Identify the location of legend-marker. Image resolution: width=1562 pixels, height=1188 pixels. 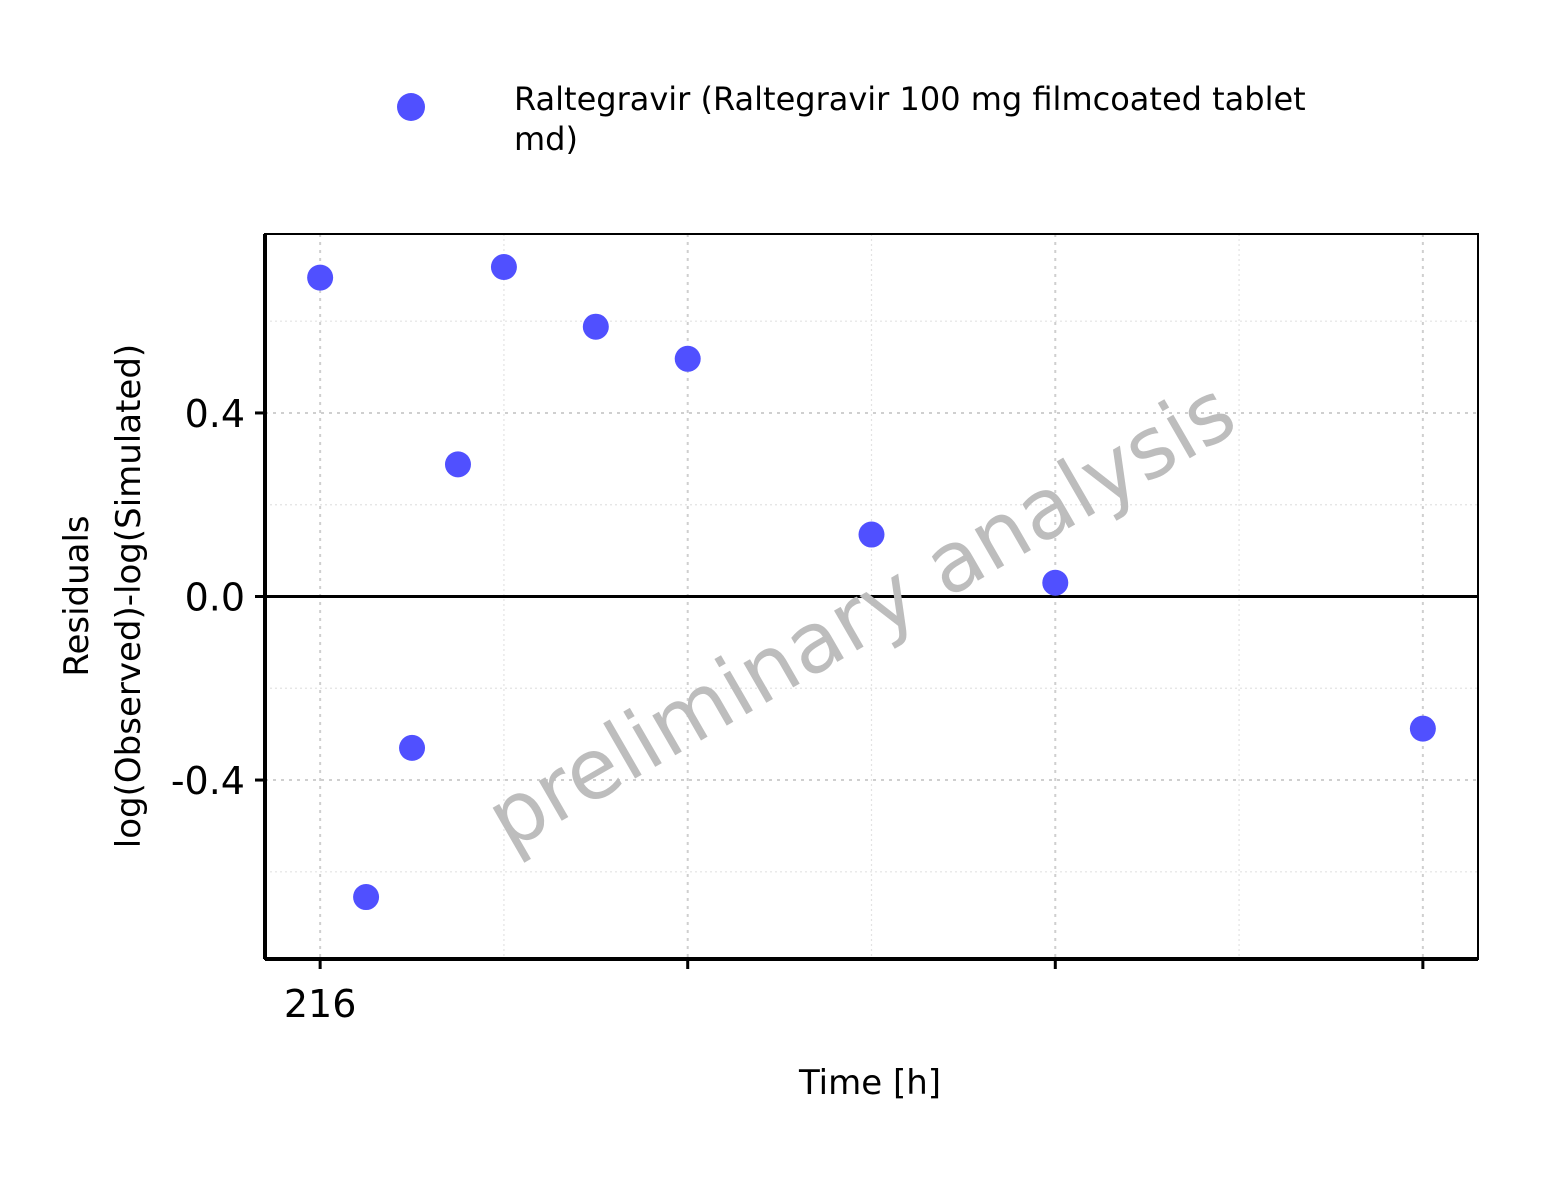
(411, 107).